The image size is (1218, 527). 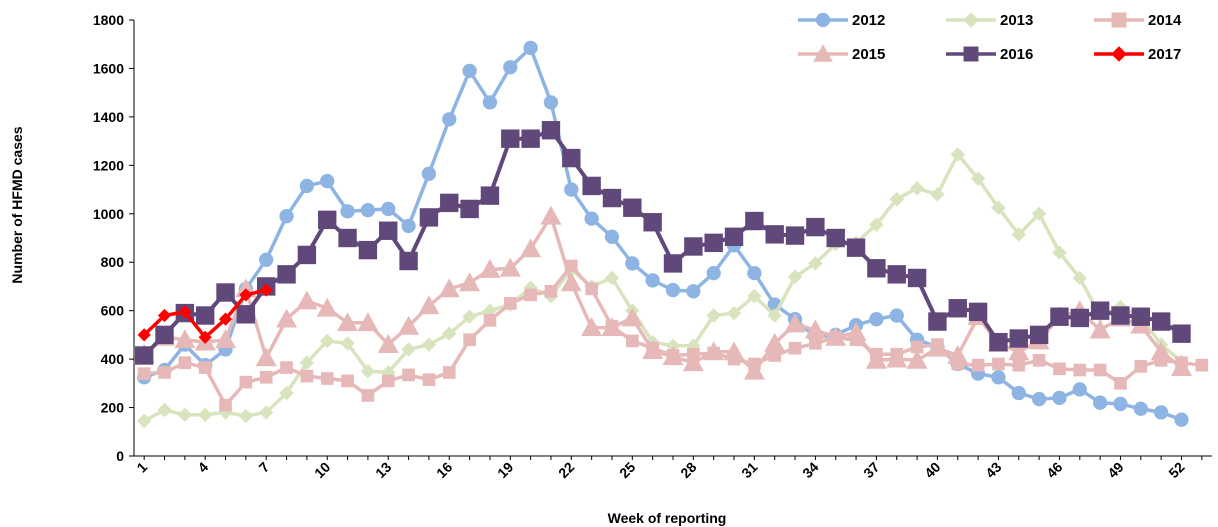 I want to click on legend-item-2013: 2013, so click(x=989, y=20).